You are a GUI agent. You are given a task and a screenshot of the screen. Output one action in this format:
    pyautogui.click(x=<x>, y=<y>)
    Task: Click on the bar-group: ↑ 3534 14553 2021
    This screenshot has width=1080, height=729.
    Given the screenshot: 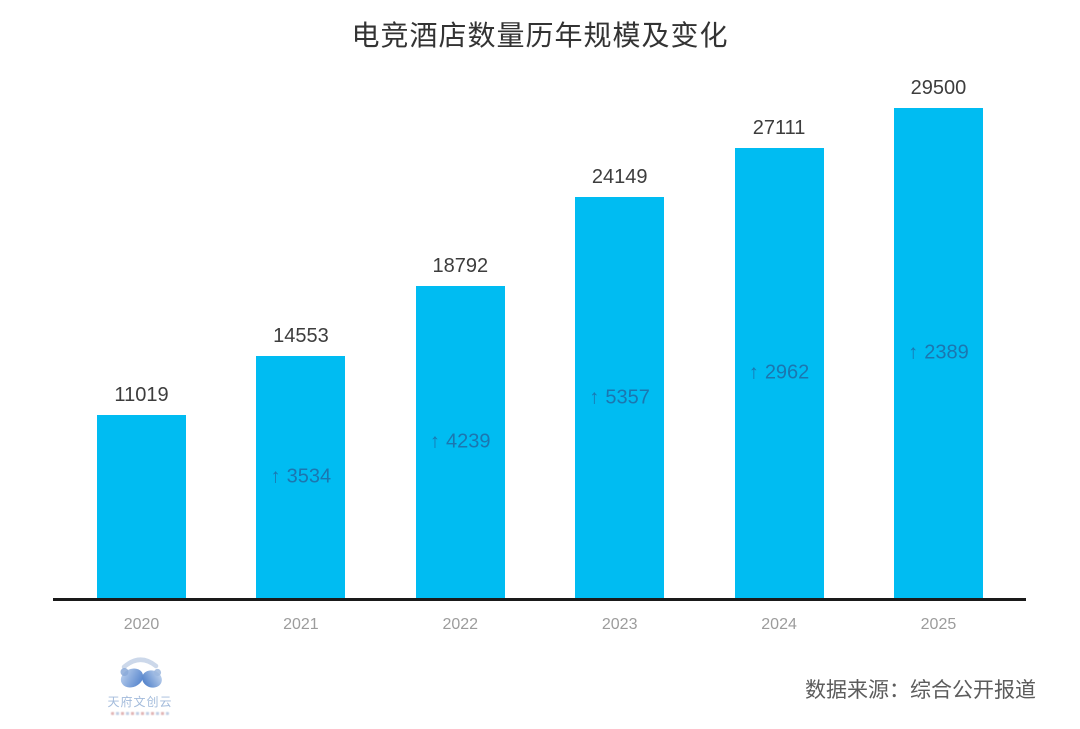 What is the action you would take?
    pyautogui.click(x=301, y=479)
    